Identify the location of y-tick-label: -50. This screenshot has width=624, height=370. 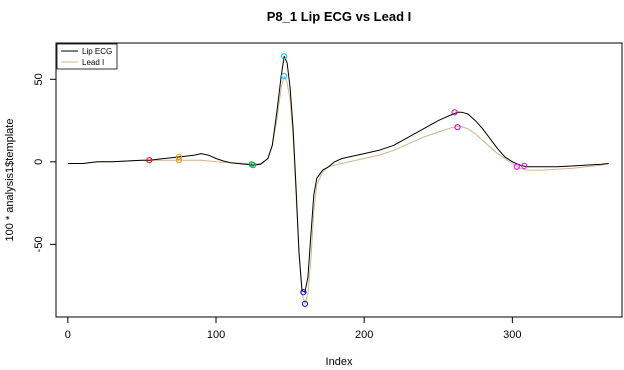
(39, 244).